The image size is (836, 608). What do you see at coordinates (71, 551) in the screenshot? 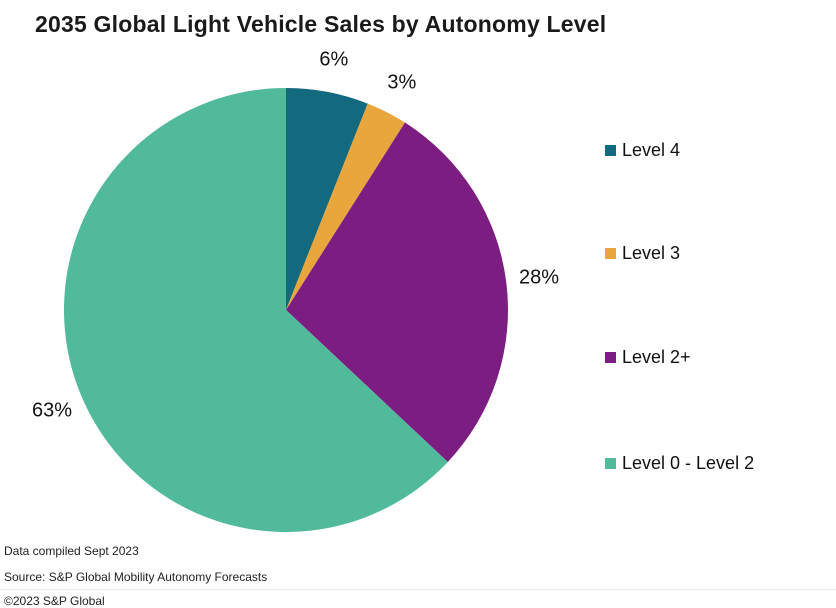
I see `footer-compiled-date: Data compiled Sept 2023` at bounding box center [71, 551].